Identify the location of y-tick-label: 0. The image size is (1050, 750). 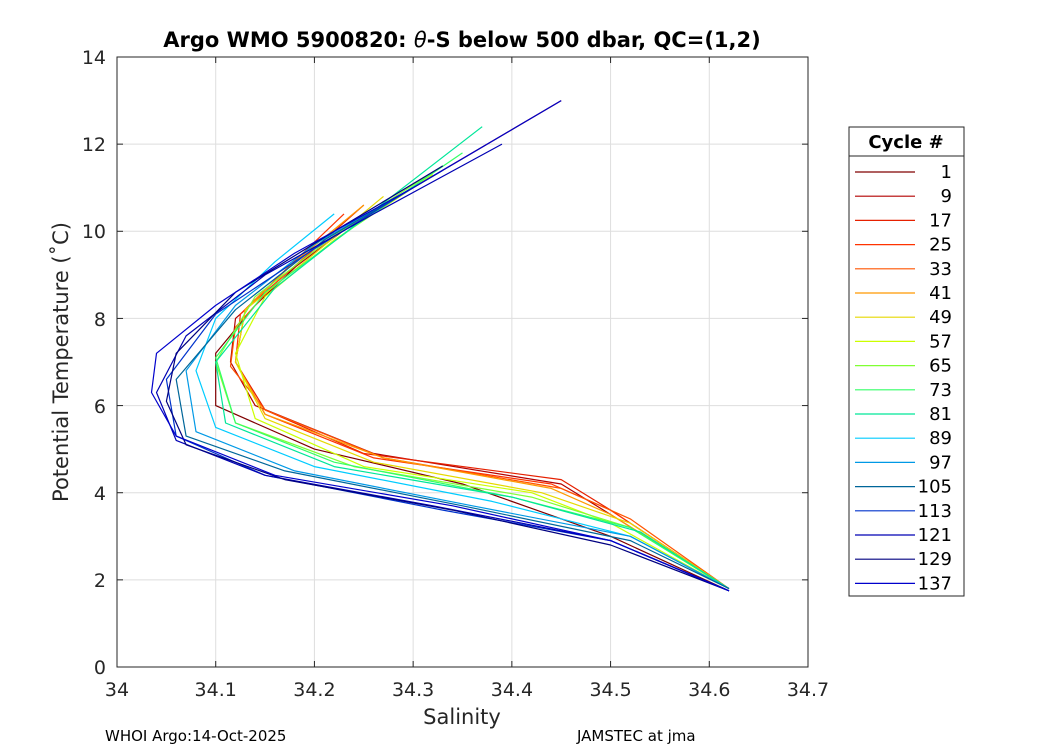
(100, 668).